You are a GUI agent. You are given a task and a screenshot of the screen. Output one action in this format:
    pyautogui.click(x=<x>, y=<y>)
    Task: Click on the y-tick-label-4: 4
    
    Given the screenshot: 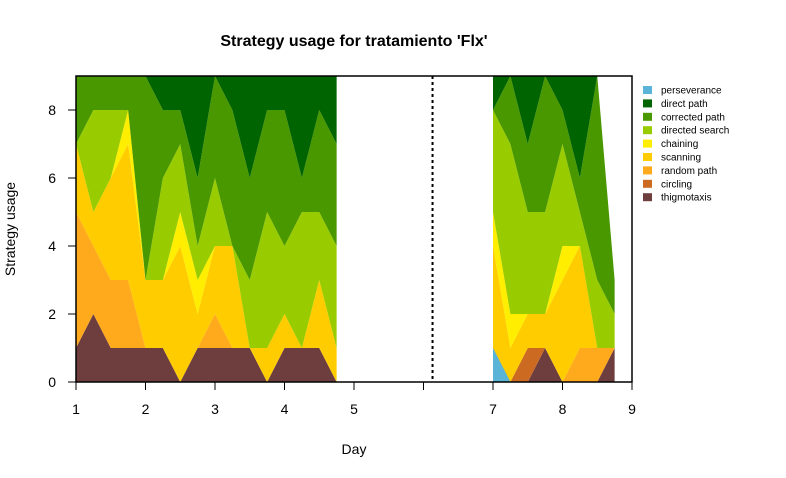 What is the action you would take?
    pyautogui.click(x=52, y=246)
    